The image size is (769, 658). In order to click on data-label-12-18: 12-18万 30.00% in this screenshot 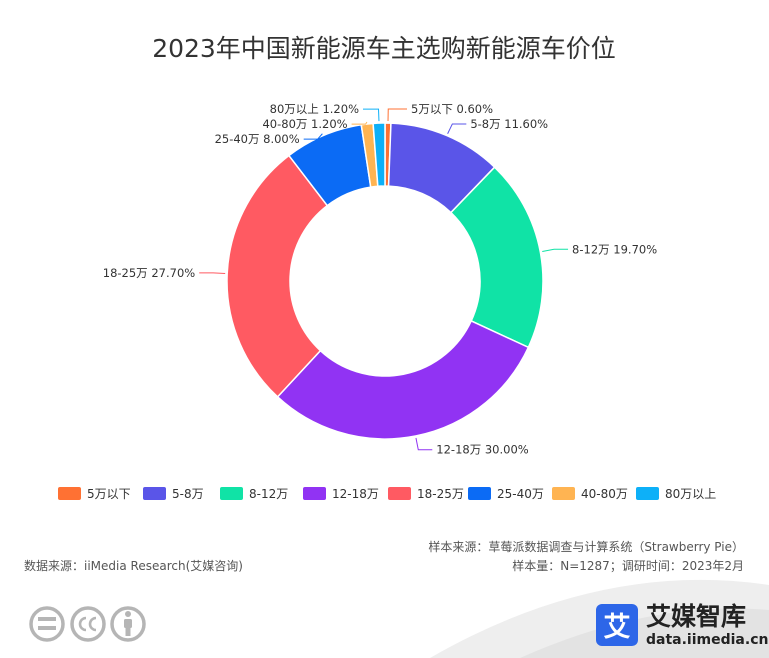, I will do `click(482, 450)`.